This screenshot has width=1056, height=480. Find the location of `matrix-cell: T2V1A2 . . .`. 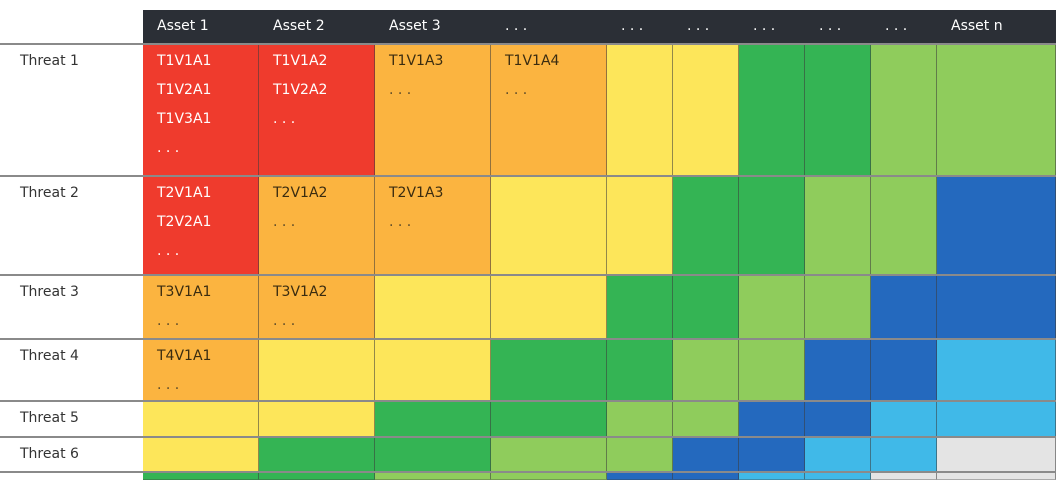

matrix-cell: T2V1A2 . . . is located at coordinates (317, 225).